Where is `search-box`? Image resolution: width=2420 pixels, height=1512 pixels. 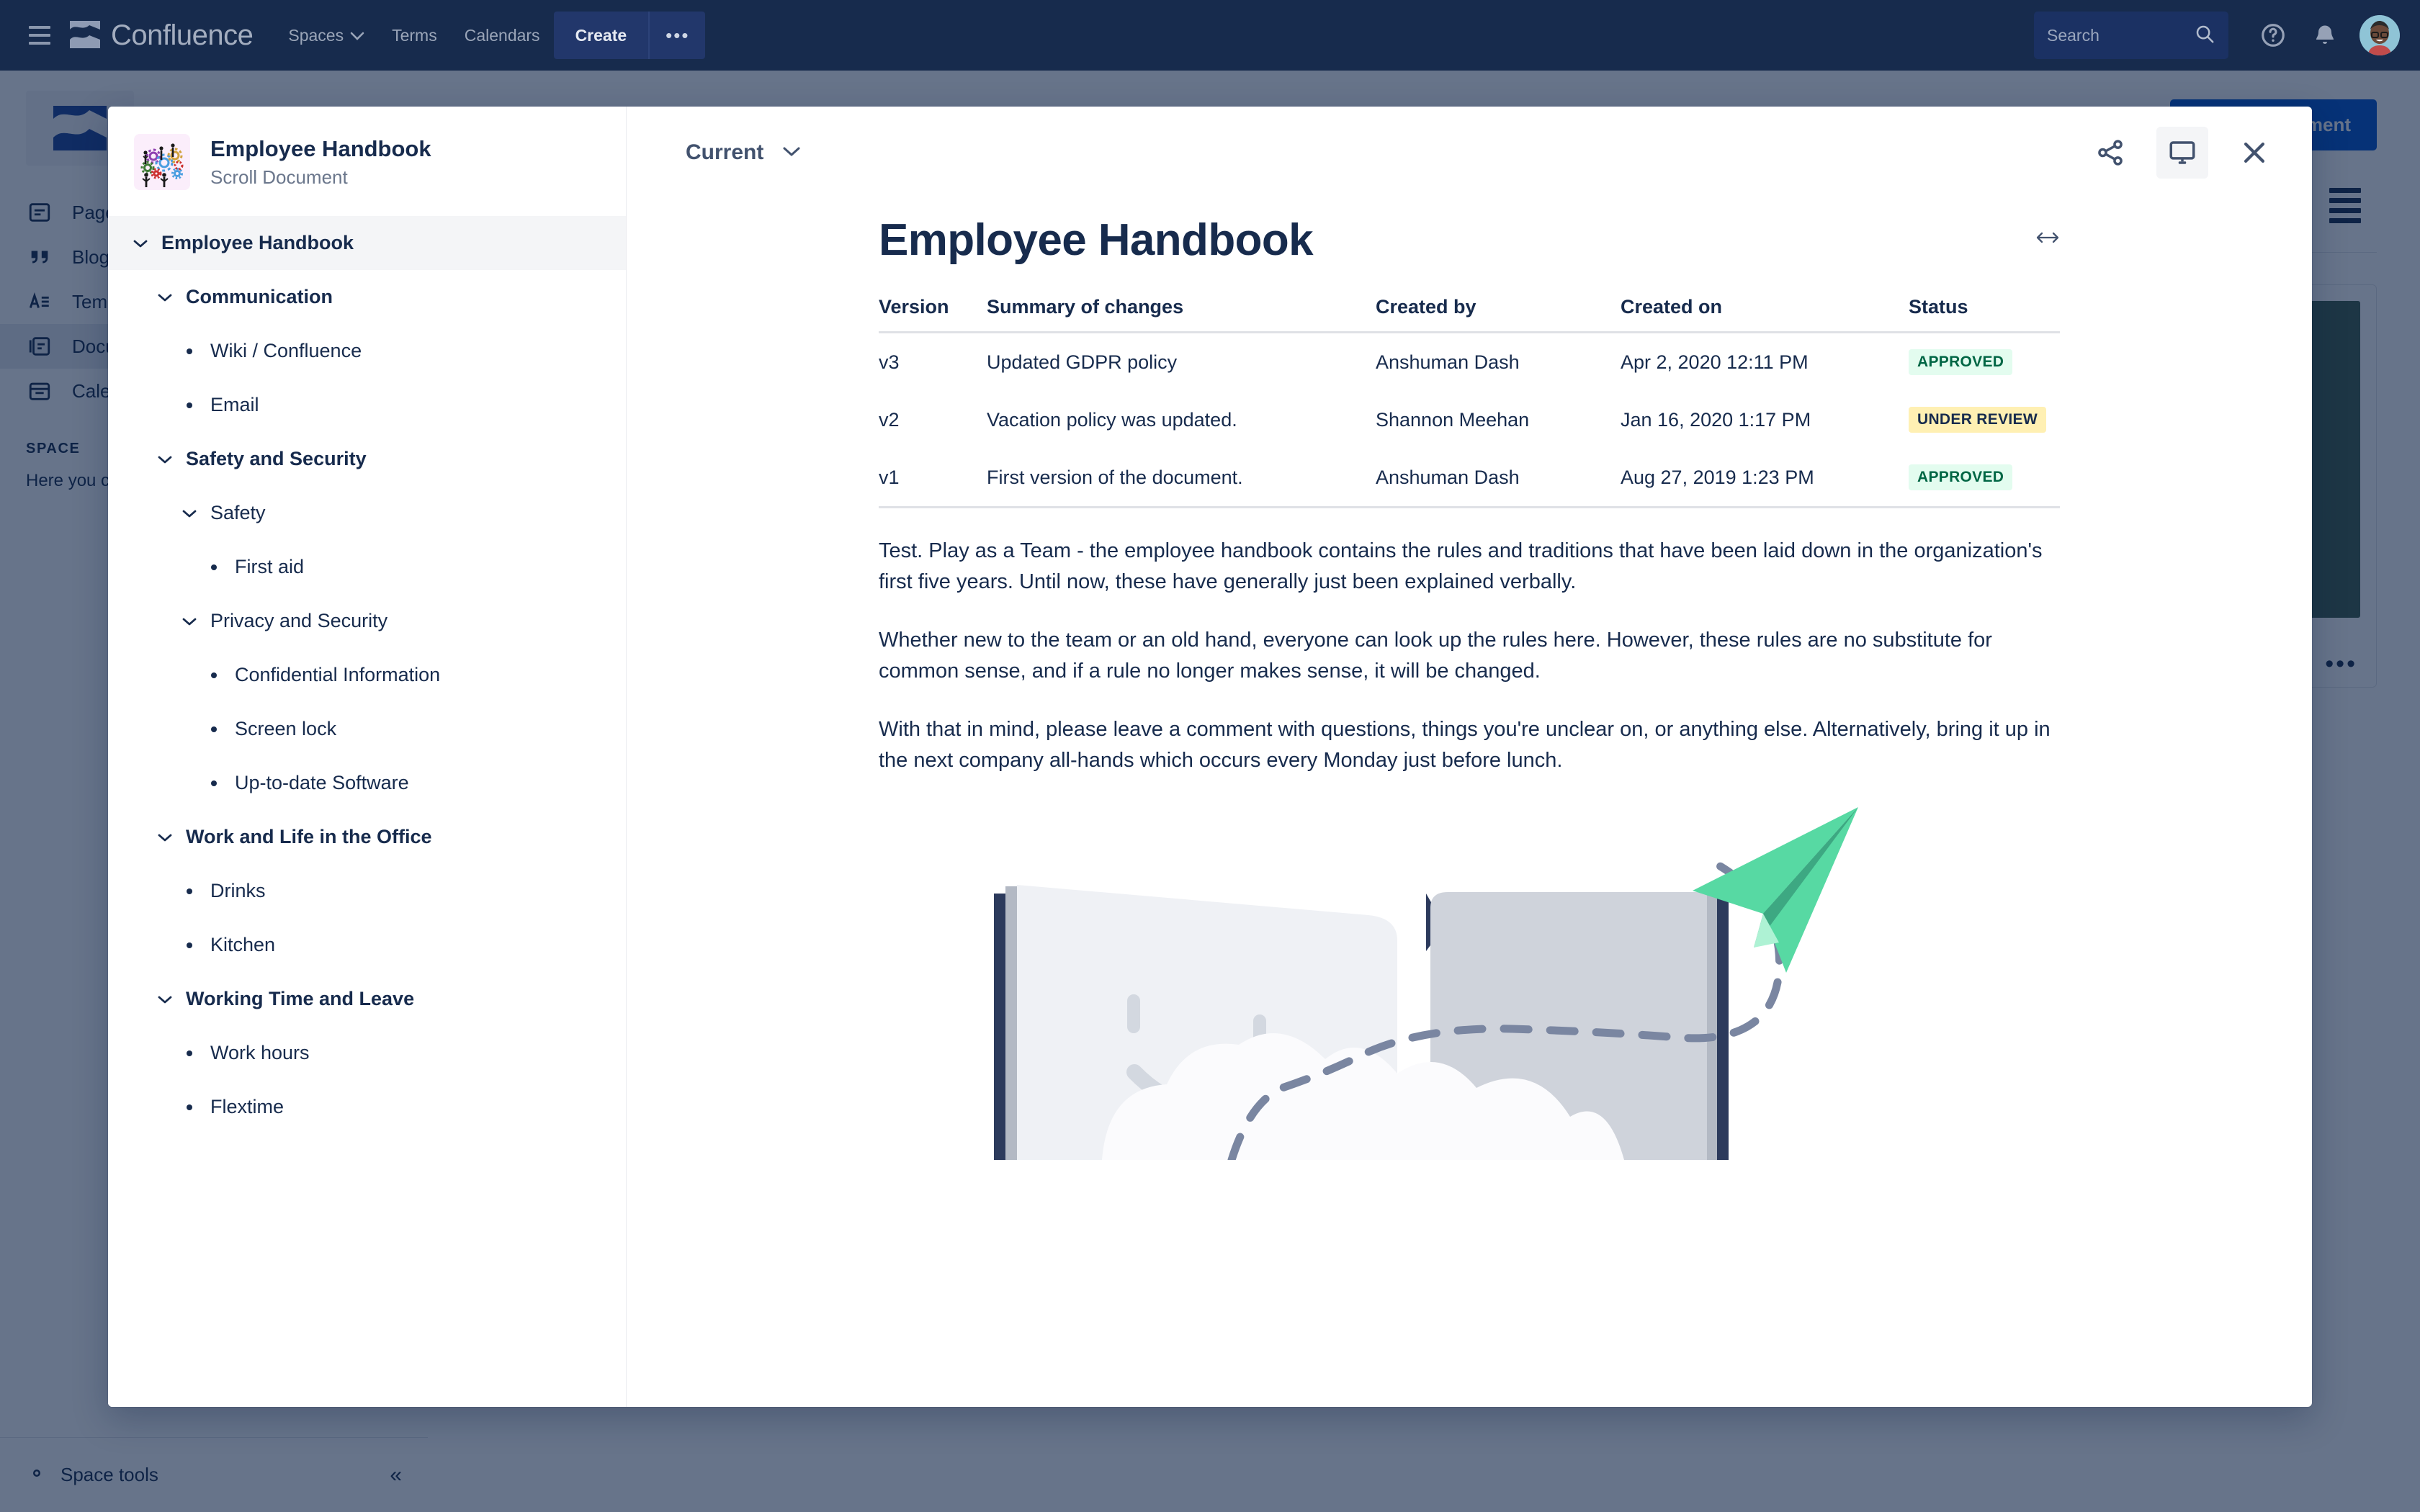
search-box is located at coordinates (2131, 35).